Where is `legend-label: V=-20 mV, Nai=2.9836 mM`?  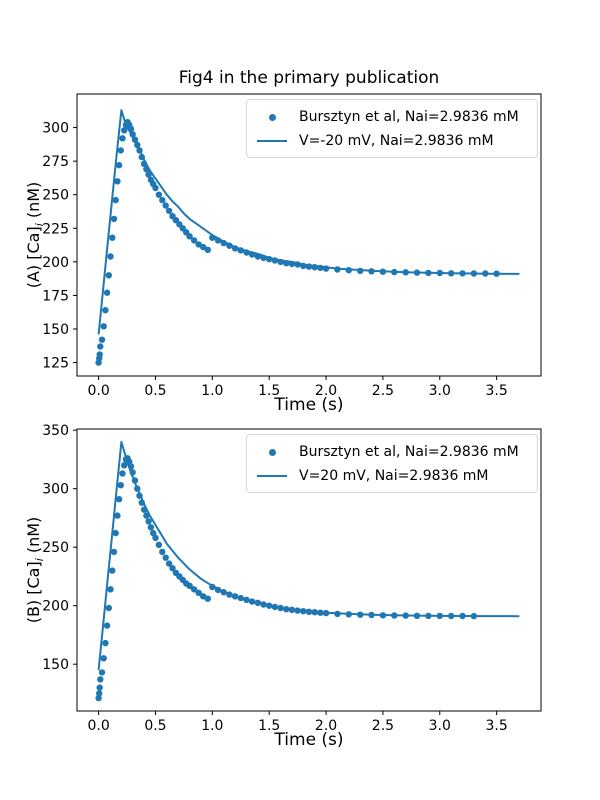
legend-label: V=-20 mV, Nai=2.9836 mM is located at coordinates (396, 141).